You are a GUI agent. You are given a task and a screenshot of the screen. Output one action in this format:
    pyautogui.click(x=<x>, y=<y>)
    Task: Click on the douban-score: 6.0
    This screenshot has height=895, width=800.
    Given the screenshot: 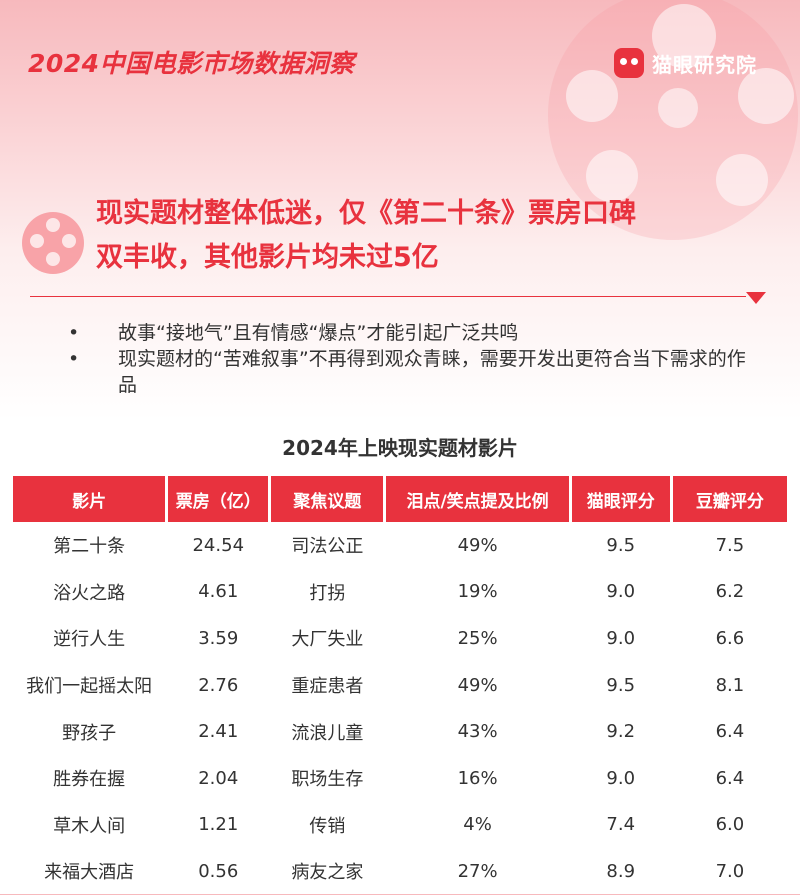 What is the action you would take?
    pyautogui.click(x=730, y=825)
    